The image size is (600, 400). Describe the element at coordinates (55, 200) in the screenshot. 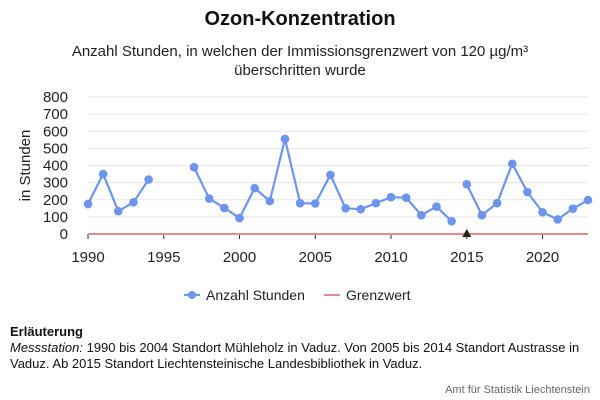

I see `y-tick-label: 200` at that location.